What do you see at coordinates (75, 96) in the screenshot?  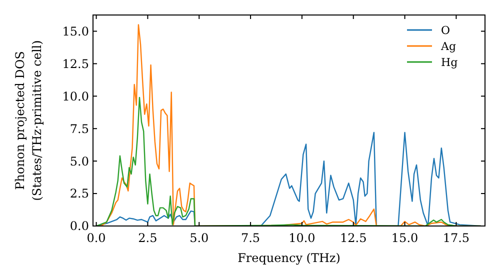 I see `y-tick-label: 10.0` at bounding box center [75, 96].